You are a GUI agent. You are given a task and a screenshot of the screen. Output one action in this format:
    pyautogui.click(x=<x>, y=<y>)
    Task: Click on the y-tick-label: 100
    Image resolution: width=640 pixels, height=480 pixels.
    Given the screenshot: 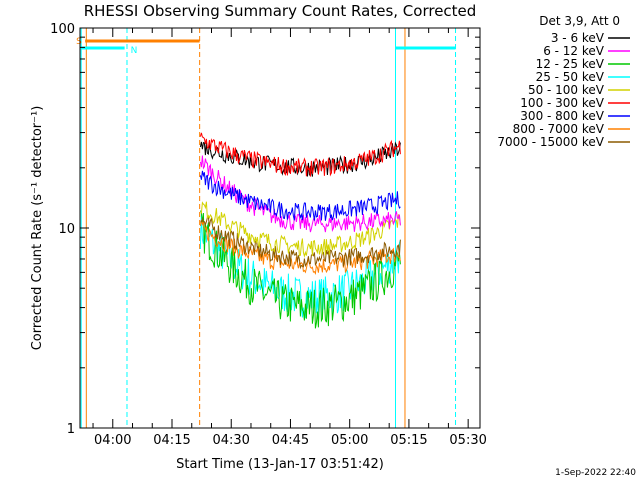 What is the action you would take?
    pyautogui.click(x=62, y=29)
    